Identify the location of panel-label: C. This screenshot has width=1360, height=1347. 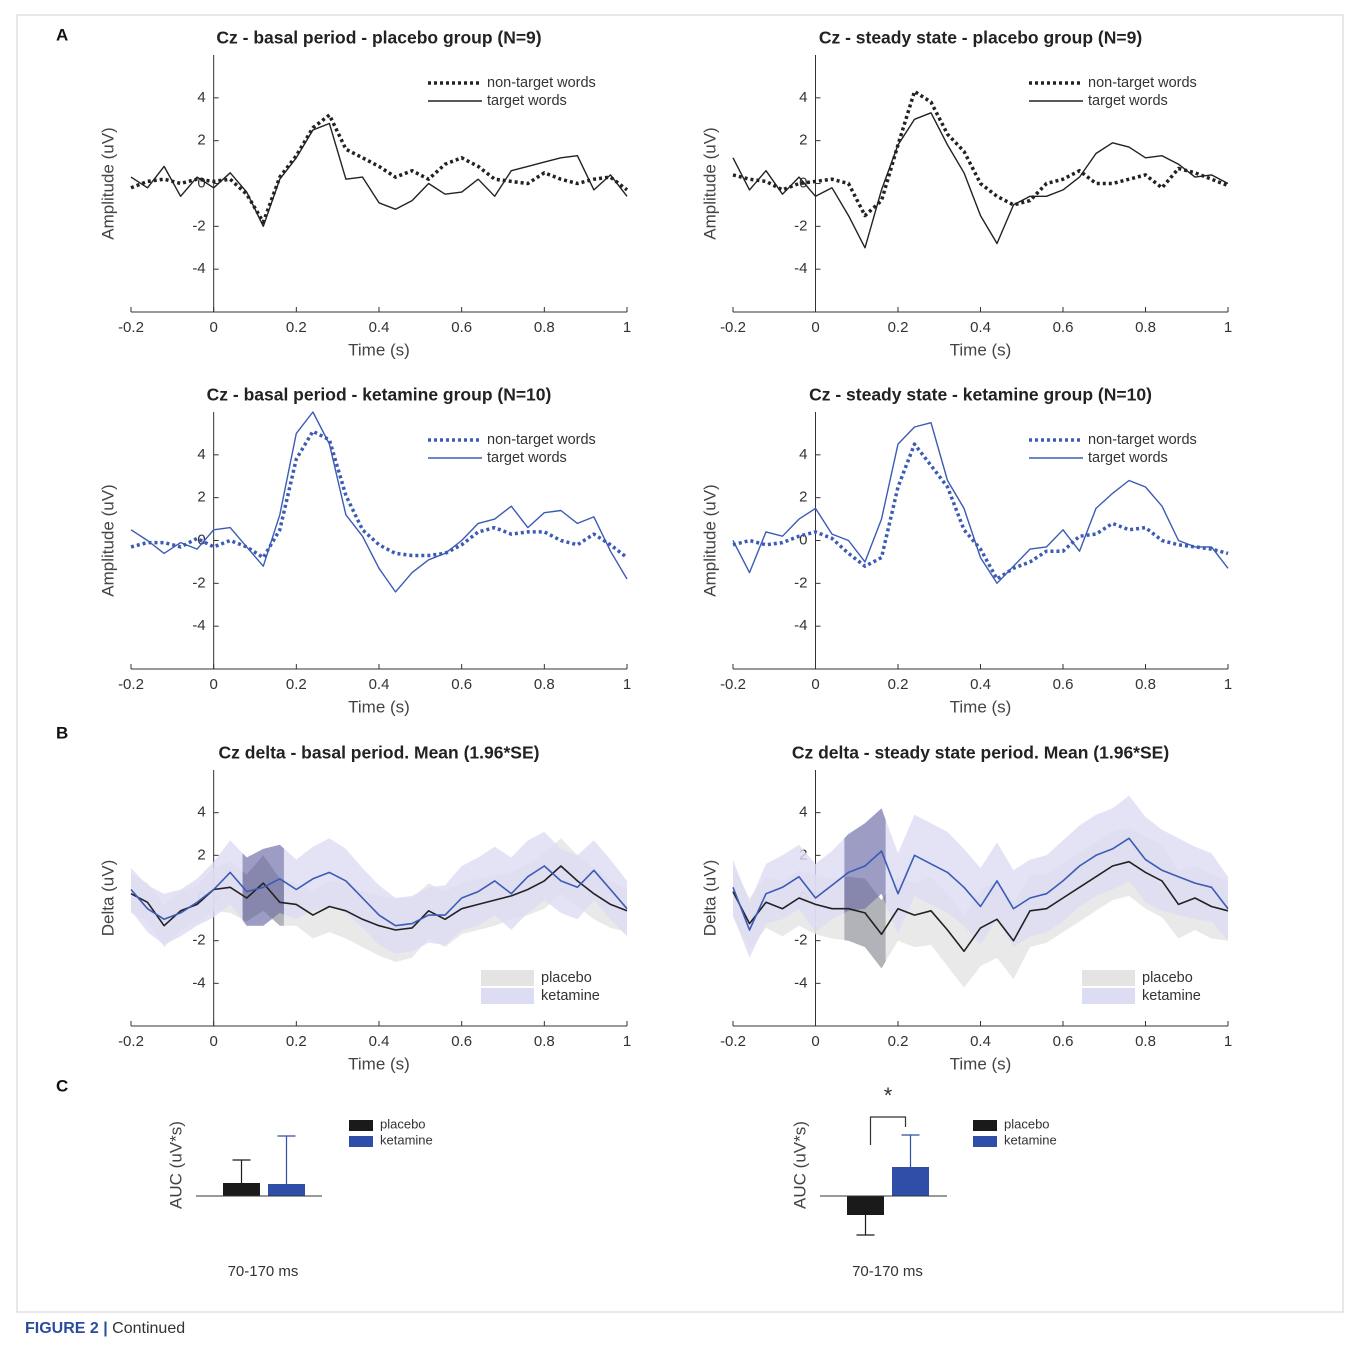
(62, 1085).